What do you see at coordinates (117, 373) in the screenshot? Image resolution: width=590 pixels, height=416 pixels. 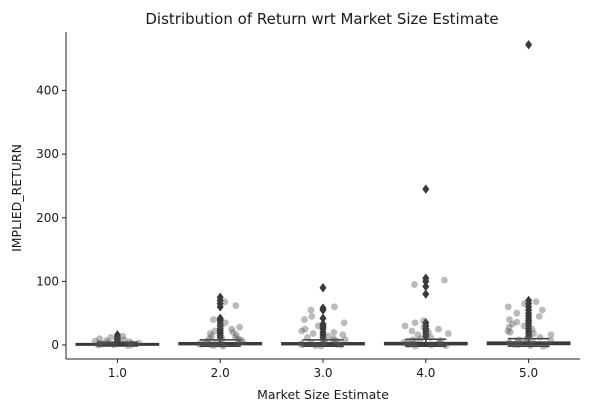 I see `x-tick-label: 1.0` at bounding box center [117, 373].